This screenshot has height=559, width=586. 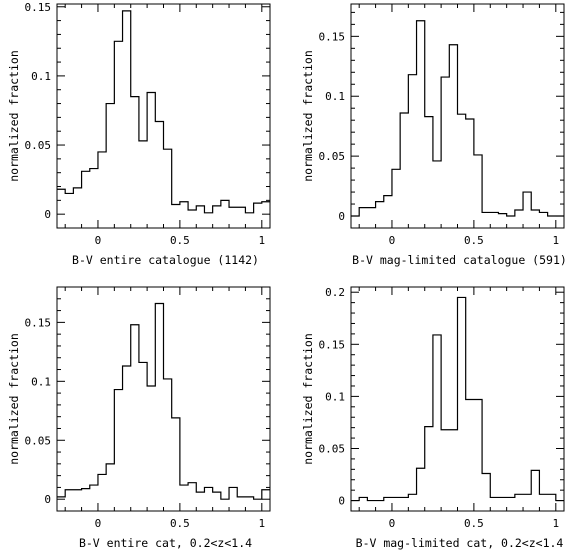 I want to click on x-axis-label: B-V entire cat, 0.2<z<1.4, so click(x=165, y=543).